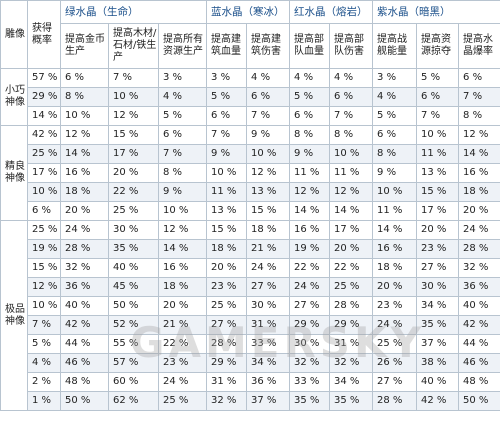  I want to click on section-name: 小巧神像, so click(14, 97).